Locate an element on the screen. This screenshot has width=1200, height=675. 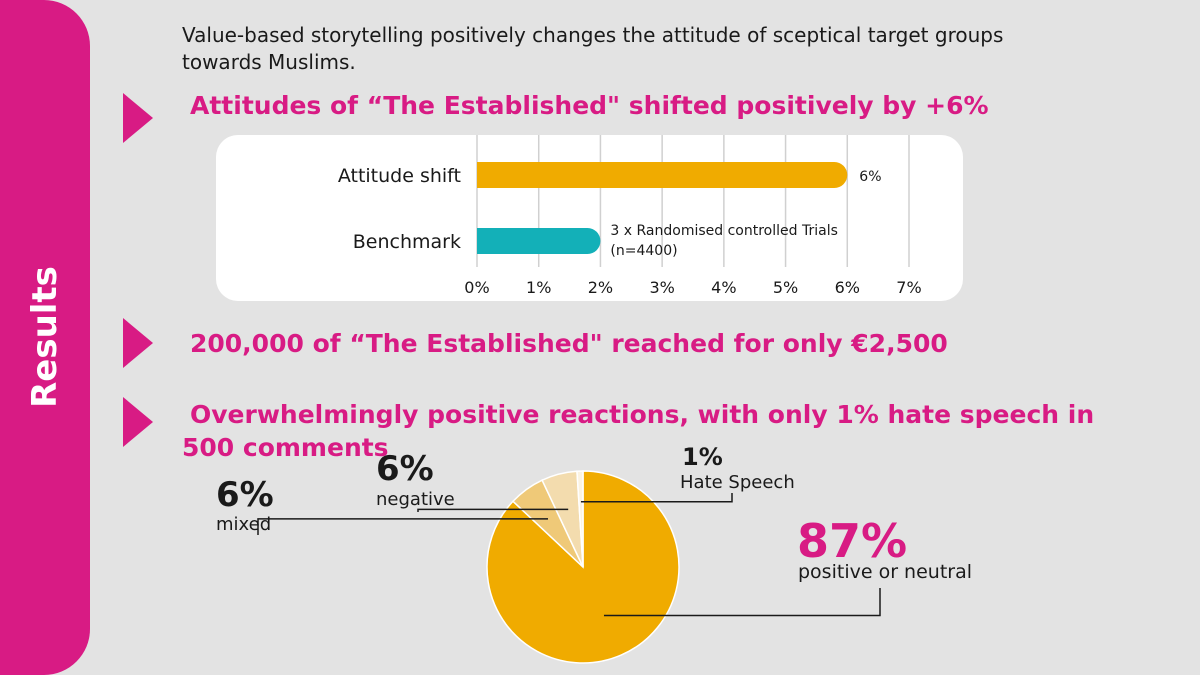
x-tick-label: 1% is located at coordinates (538, 287).